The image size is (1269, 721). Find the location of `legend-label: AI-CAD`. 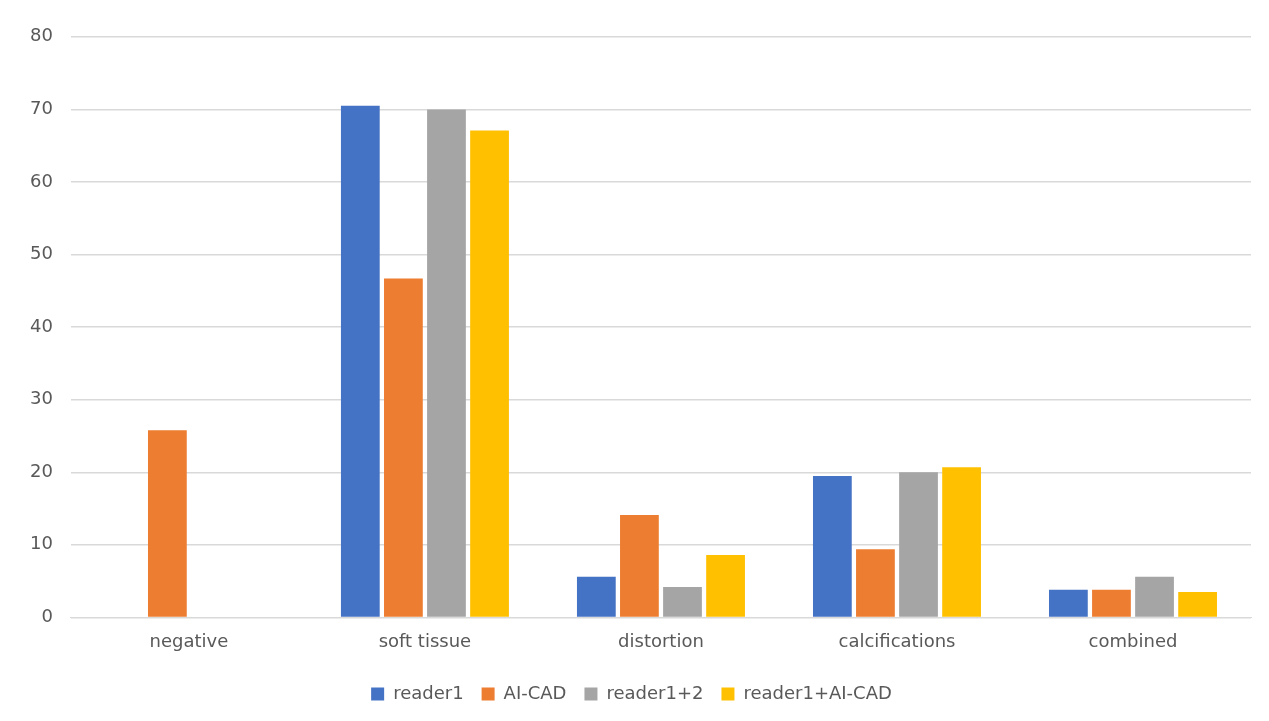

legend-label: AI-CAD is located at coordinates (535, 692).